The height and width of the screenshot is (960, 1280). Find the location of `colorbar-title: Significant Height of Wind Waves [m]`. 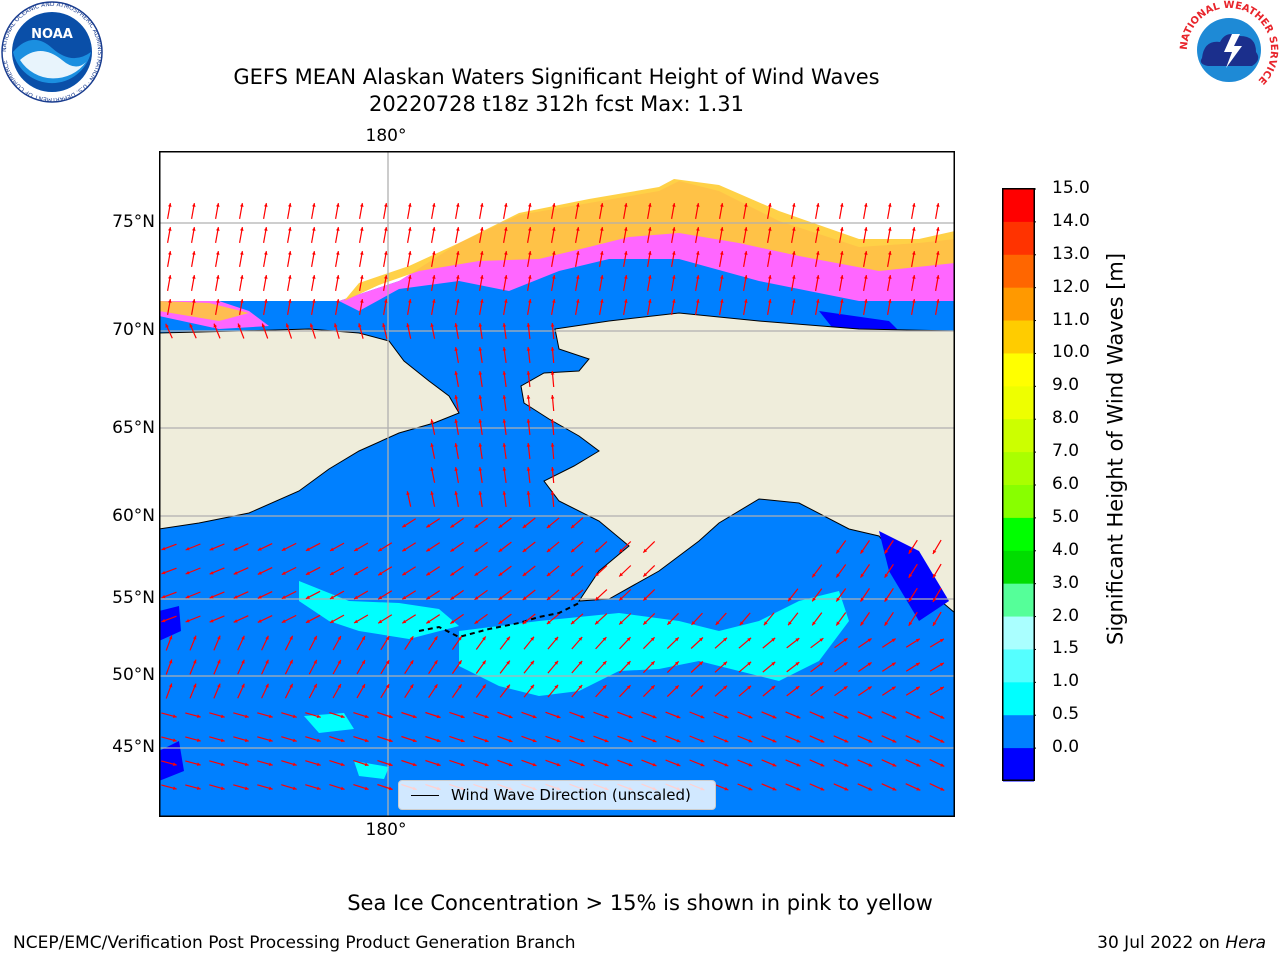

colorbar-title: Significant Height of Wind Waves [m] is located at coordinates (1115, 448).